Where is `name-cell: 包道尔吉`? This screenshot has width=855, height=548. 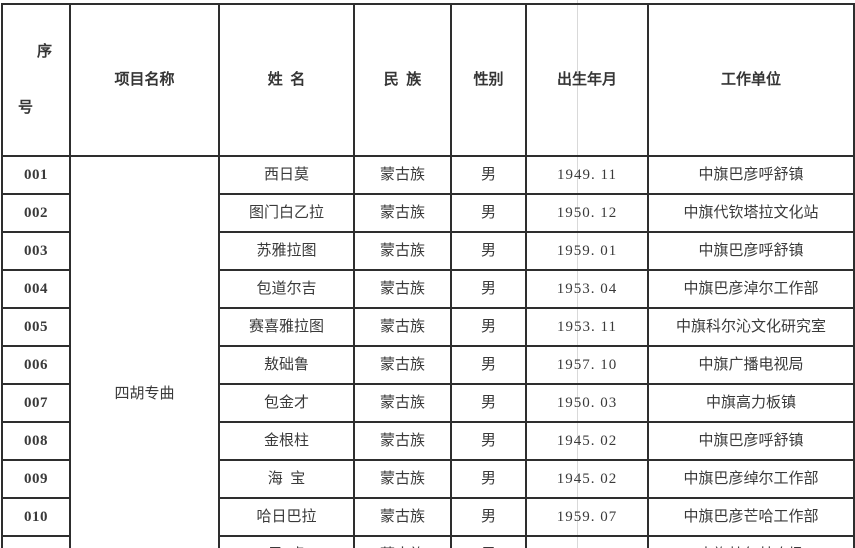
name-cell: 包道尔吉 is located at coordinates (286, 289).